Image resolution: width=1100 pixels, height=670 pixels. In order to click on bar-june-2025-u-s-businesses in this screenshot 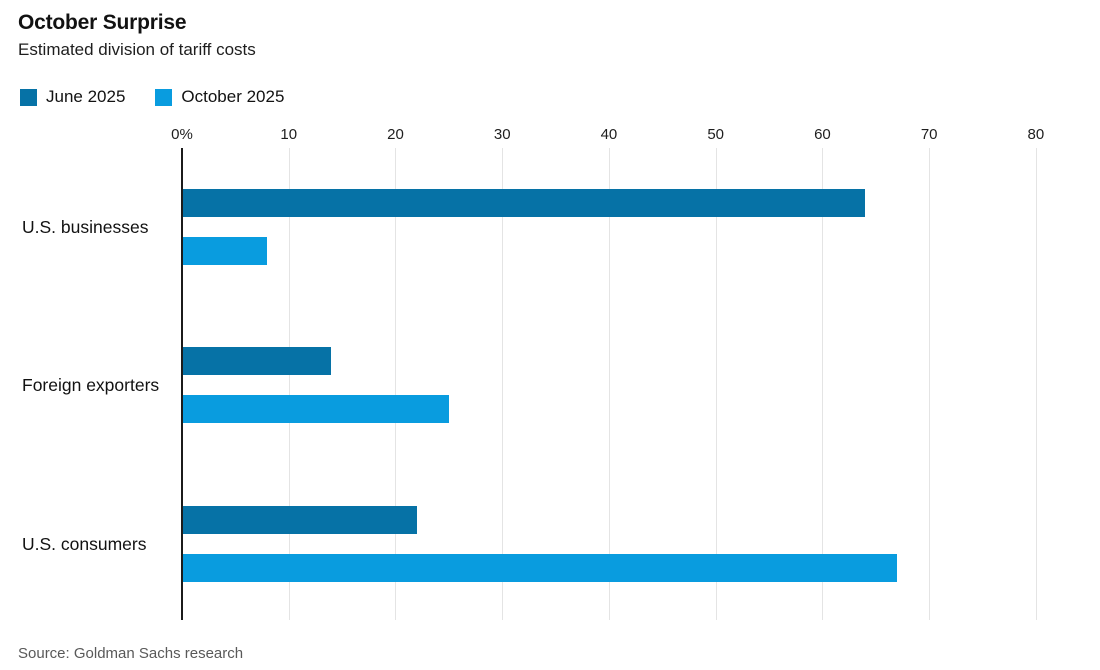, I will do `click(524, 203)`.